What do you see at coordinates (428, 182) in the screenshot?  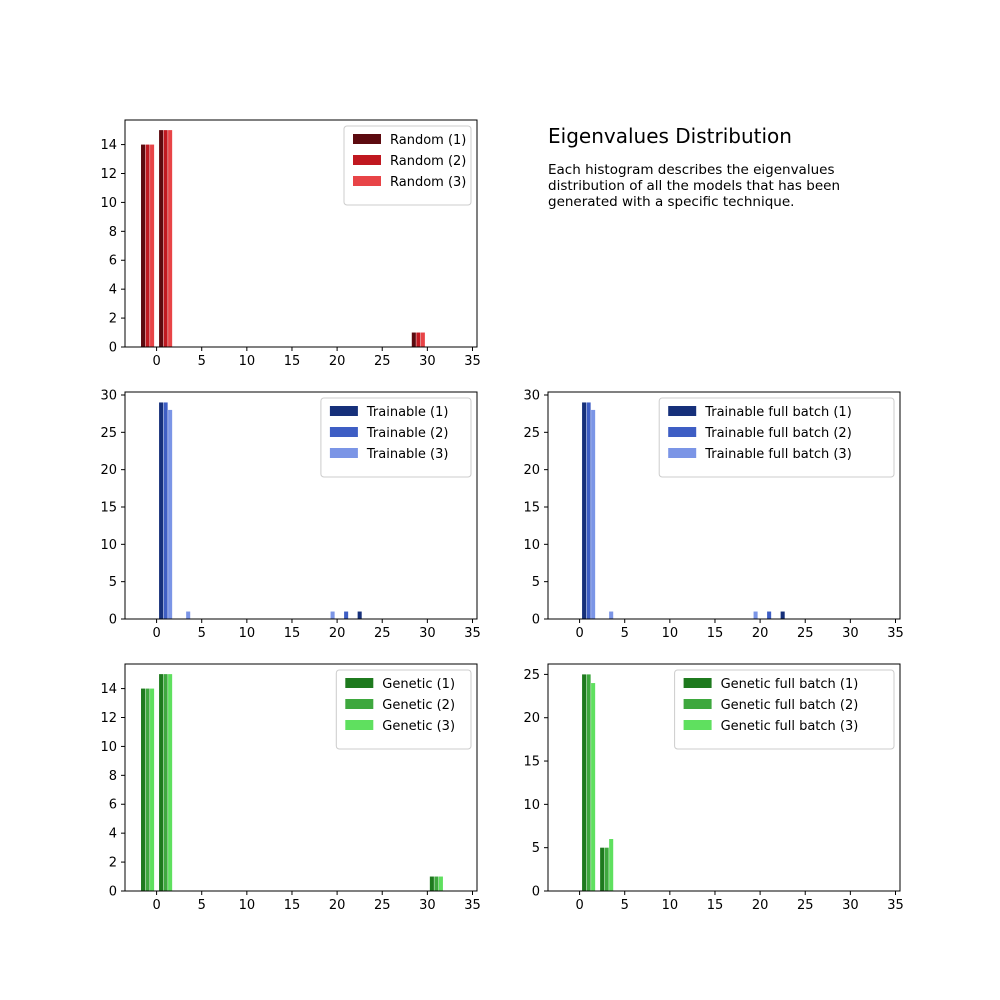 I see `legend-label: Random (3)` at bounding box center [428, 182].